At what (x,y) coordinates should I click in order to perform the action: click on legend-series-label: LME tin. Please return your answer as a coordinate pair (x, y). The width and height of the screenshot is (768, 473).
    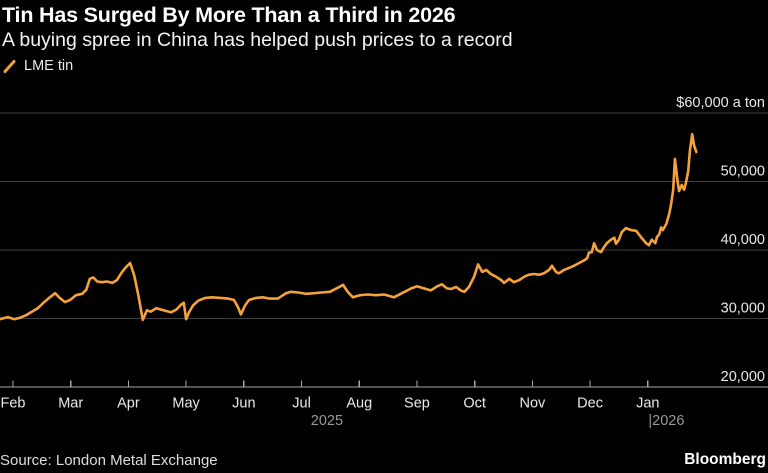
    Looking at the image, I should click on (49, 66).